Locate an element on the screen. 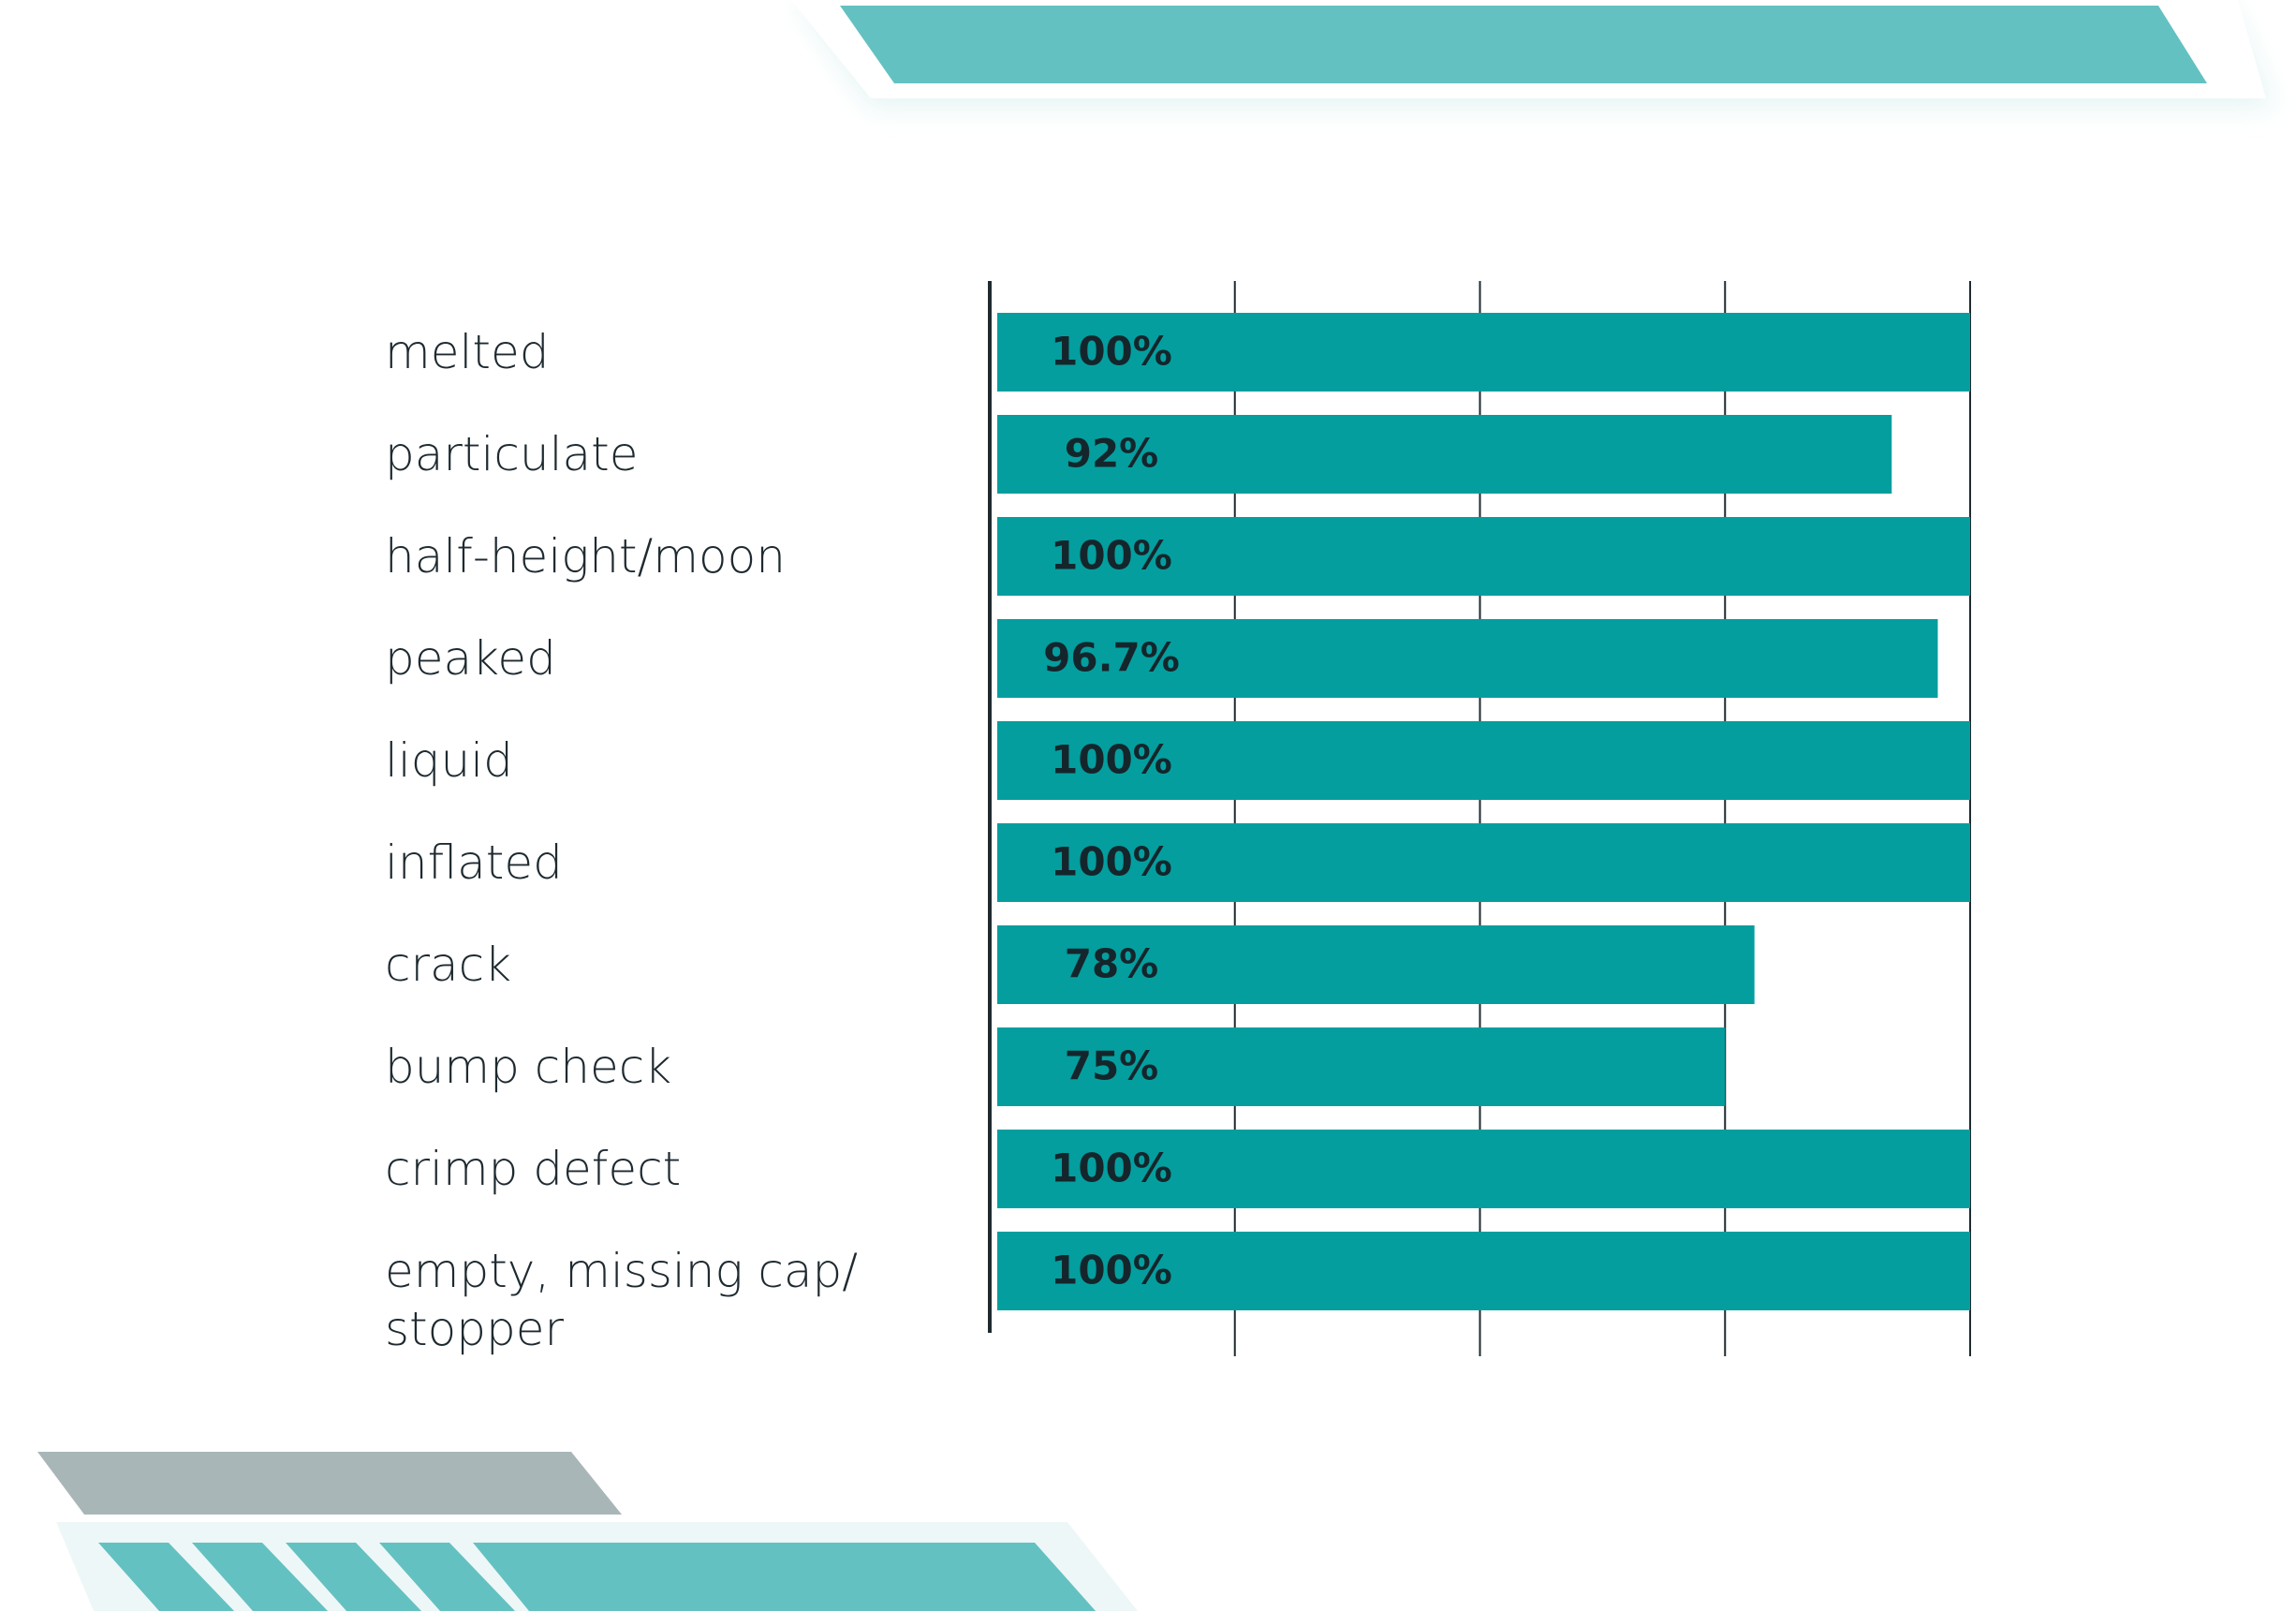  value-label: 75% is located at coordinates (1112, 1066).